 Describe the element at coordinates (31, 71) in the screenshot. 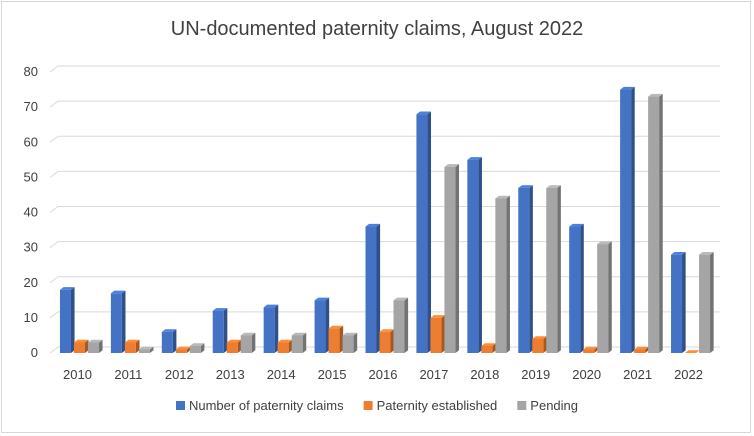

I see `y-tick-label: 80` at that location.